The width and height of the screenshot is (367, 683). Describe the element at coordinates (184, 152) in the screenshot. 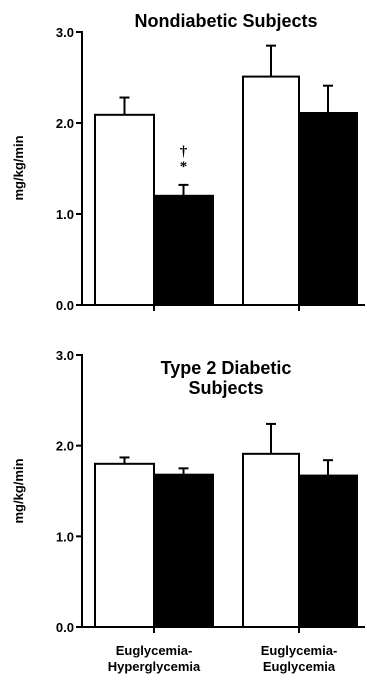

I see `significance-marker: †` at that location.